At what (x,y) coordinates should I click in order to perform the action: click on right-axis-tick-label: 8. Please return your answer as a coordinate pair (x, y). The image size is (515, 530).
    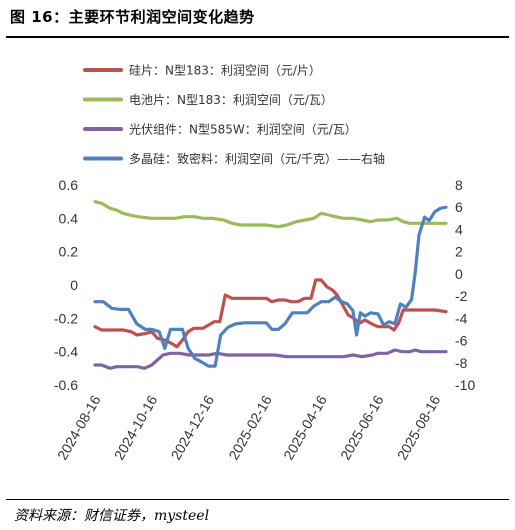
    Looking at the image, I should click on (459, 185).